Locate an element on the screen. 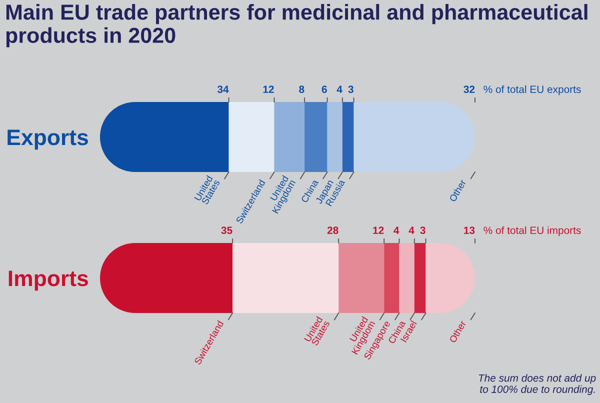 The width and height of the screenshot is (600, 403). data-label: 8 is located at coordinates (301, 90).